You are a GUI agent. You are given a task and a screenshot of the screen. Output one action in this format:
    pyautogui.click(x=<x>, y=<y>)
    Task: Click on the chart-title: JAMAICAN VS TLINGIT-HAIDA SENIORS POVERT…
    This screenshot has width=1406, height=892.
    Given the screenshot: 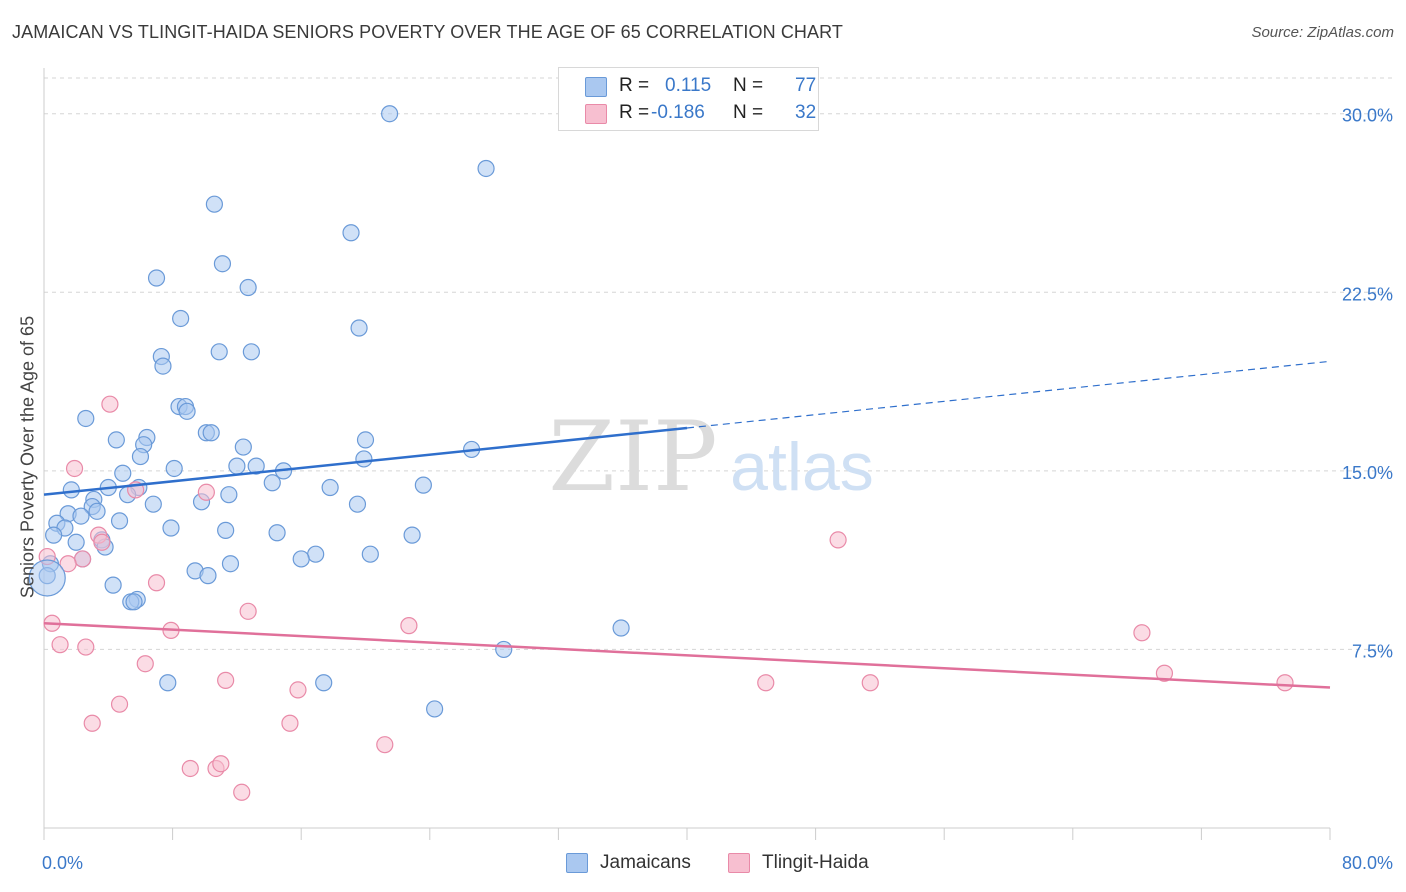 What is the action you would take?
    pyautogui.click(x=427, y=32)
    